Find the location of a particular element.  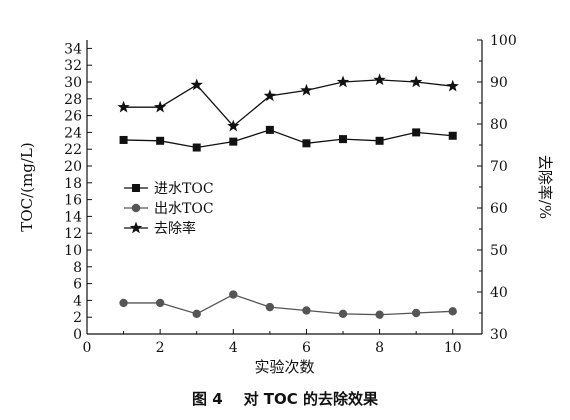

x-tick-label: 8 is located at coordinates (379, 348).